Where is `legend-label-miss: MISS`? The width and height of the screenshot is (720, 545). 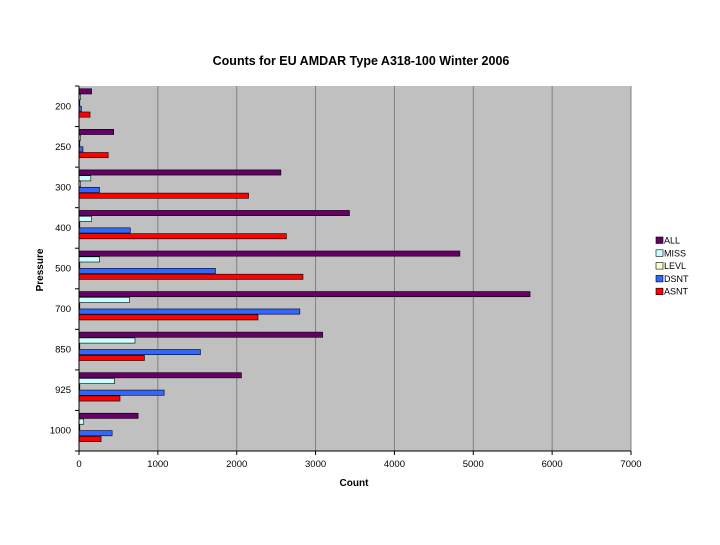
legend-label-miss: MISS is located at coordinates (675, 253).